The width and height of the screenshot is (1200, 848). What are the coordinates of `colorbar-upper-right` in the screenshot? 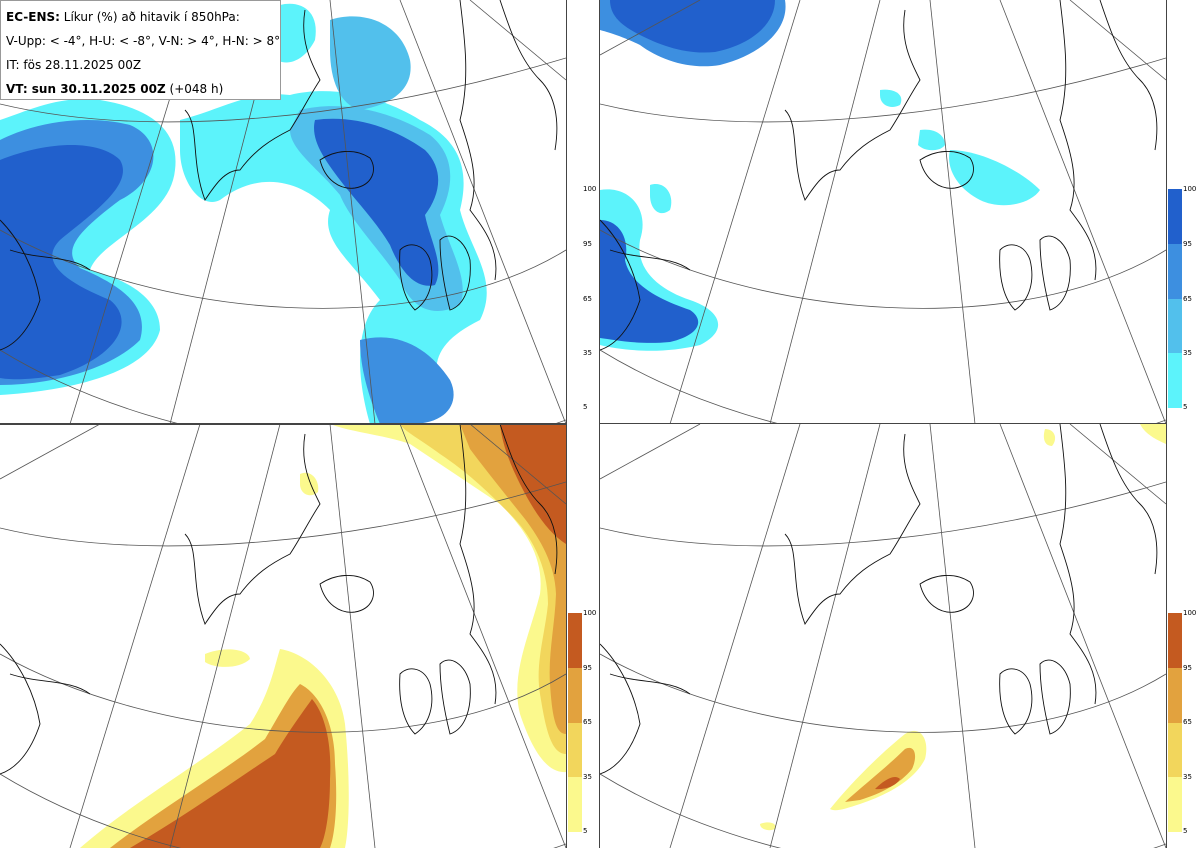 It's located at (1175, 298).